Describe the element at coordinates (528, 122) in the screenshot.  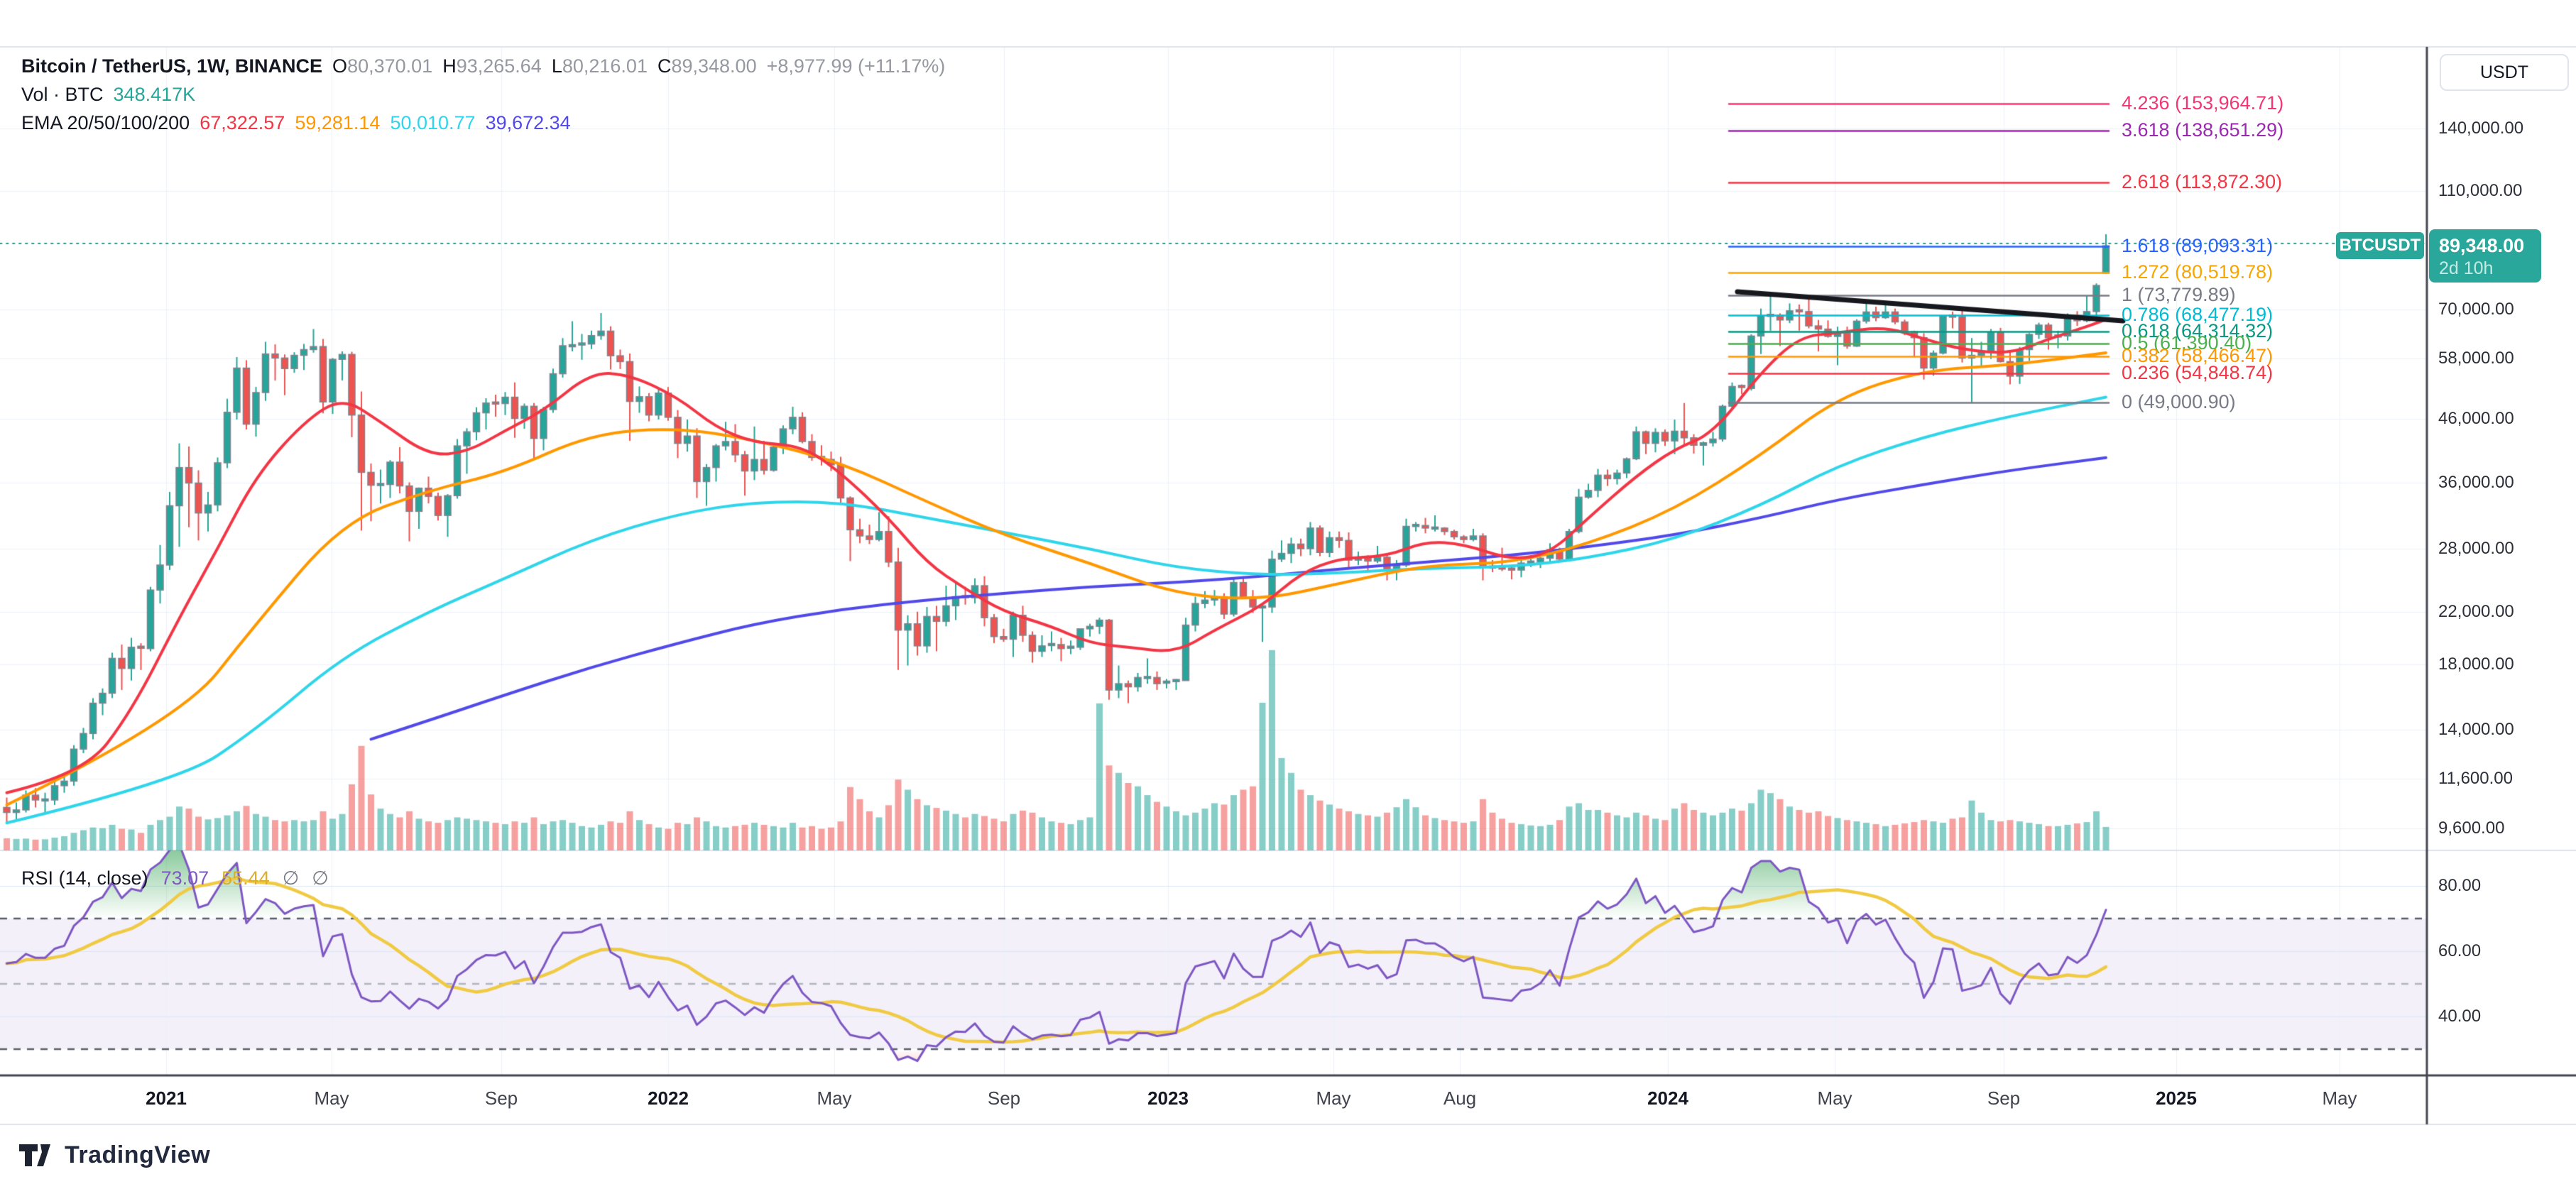
I see `ema200-value: 39,672.34` at that location.